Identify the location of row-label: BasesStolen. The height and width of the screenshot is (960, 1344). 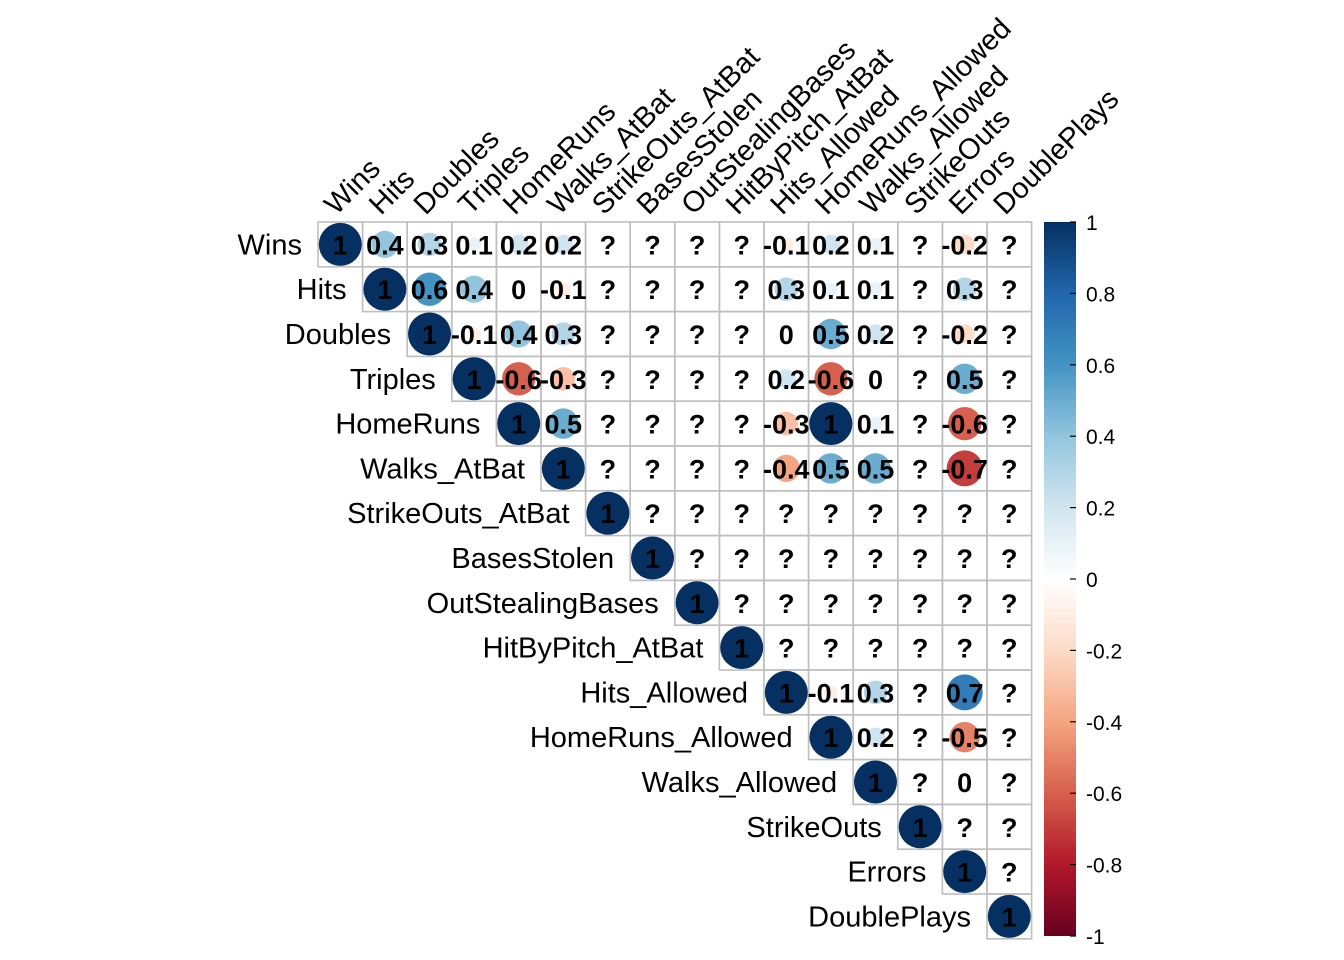
(532, 559).